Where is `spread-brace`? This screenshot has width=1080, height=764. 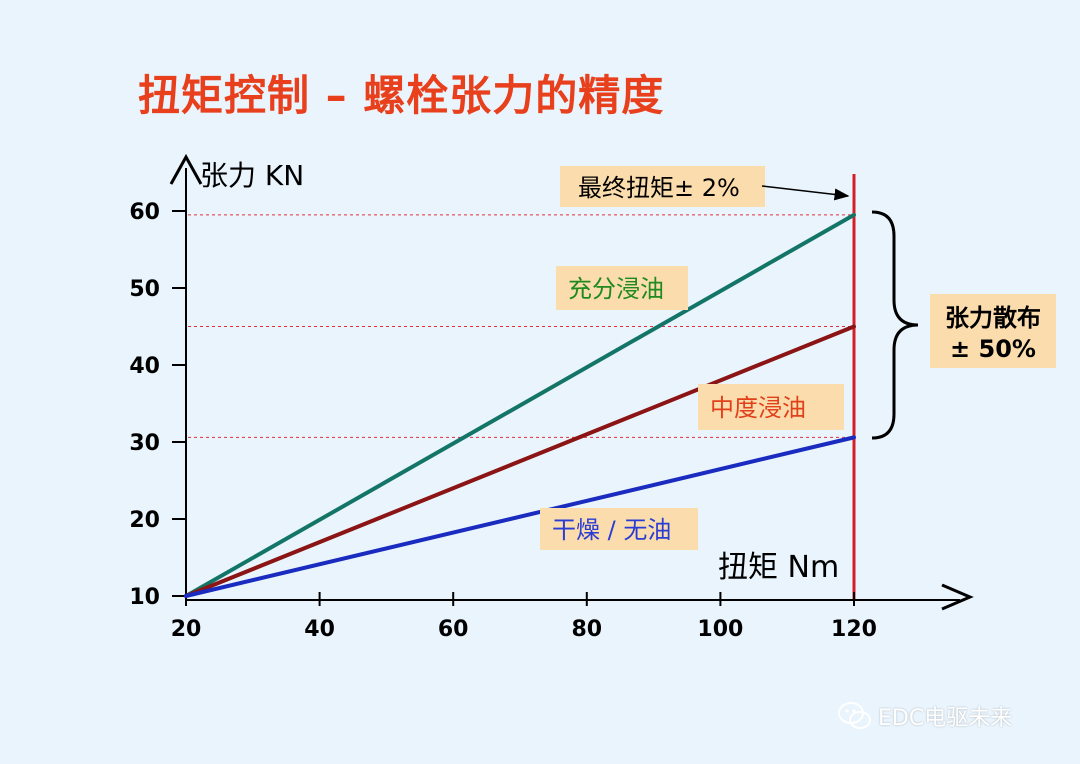 spread-brace is located at coordinates (895, 325).